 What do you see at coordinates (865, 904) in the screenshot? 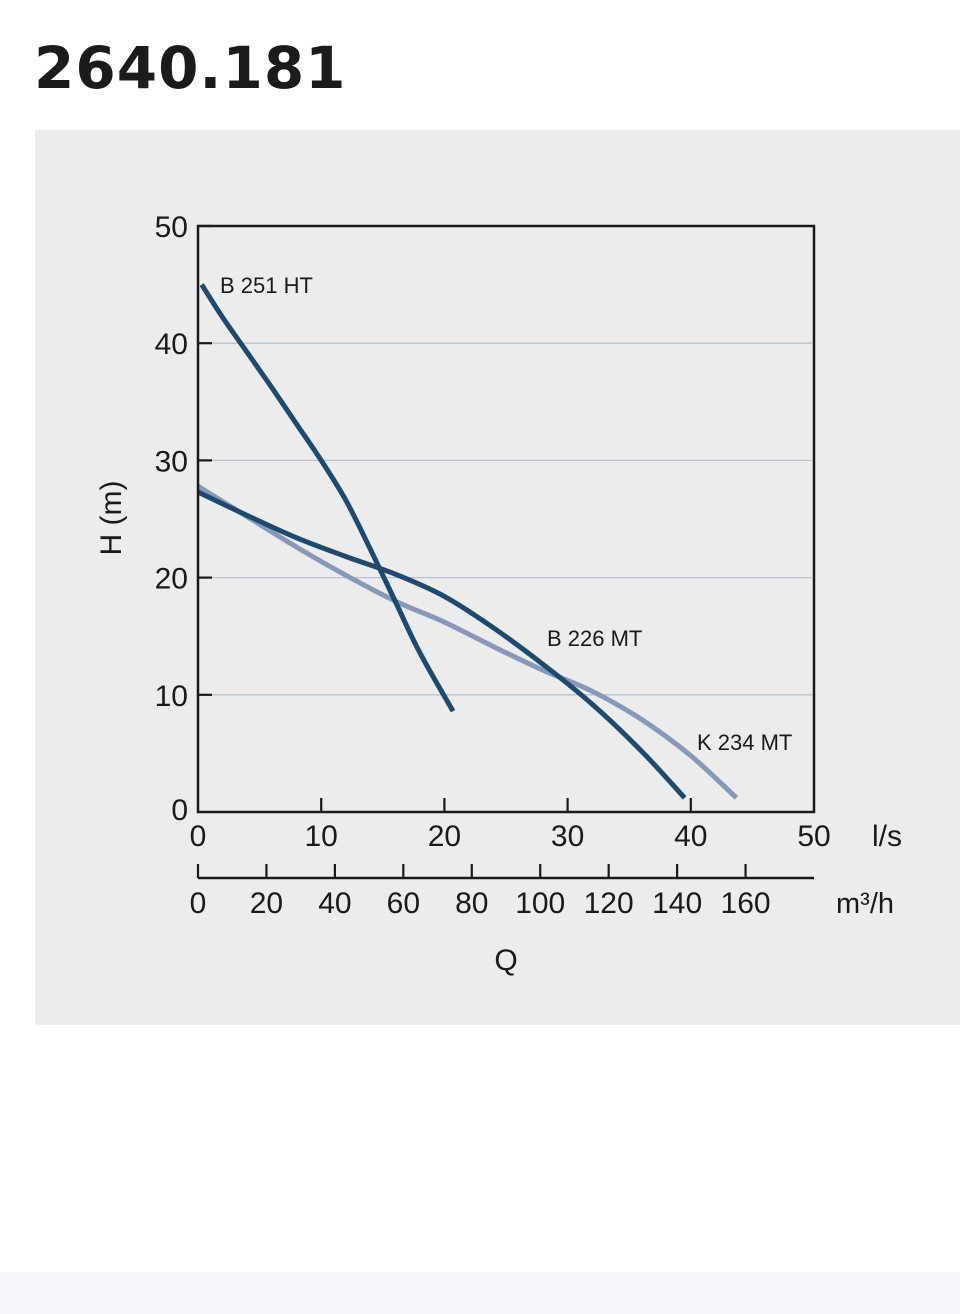
I see `secondary-x-unit-label: m³/h` at bounding box center [865, 904].